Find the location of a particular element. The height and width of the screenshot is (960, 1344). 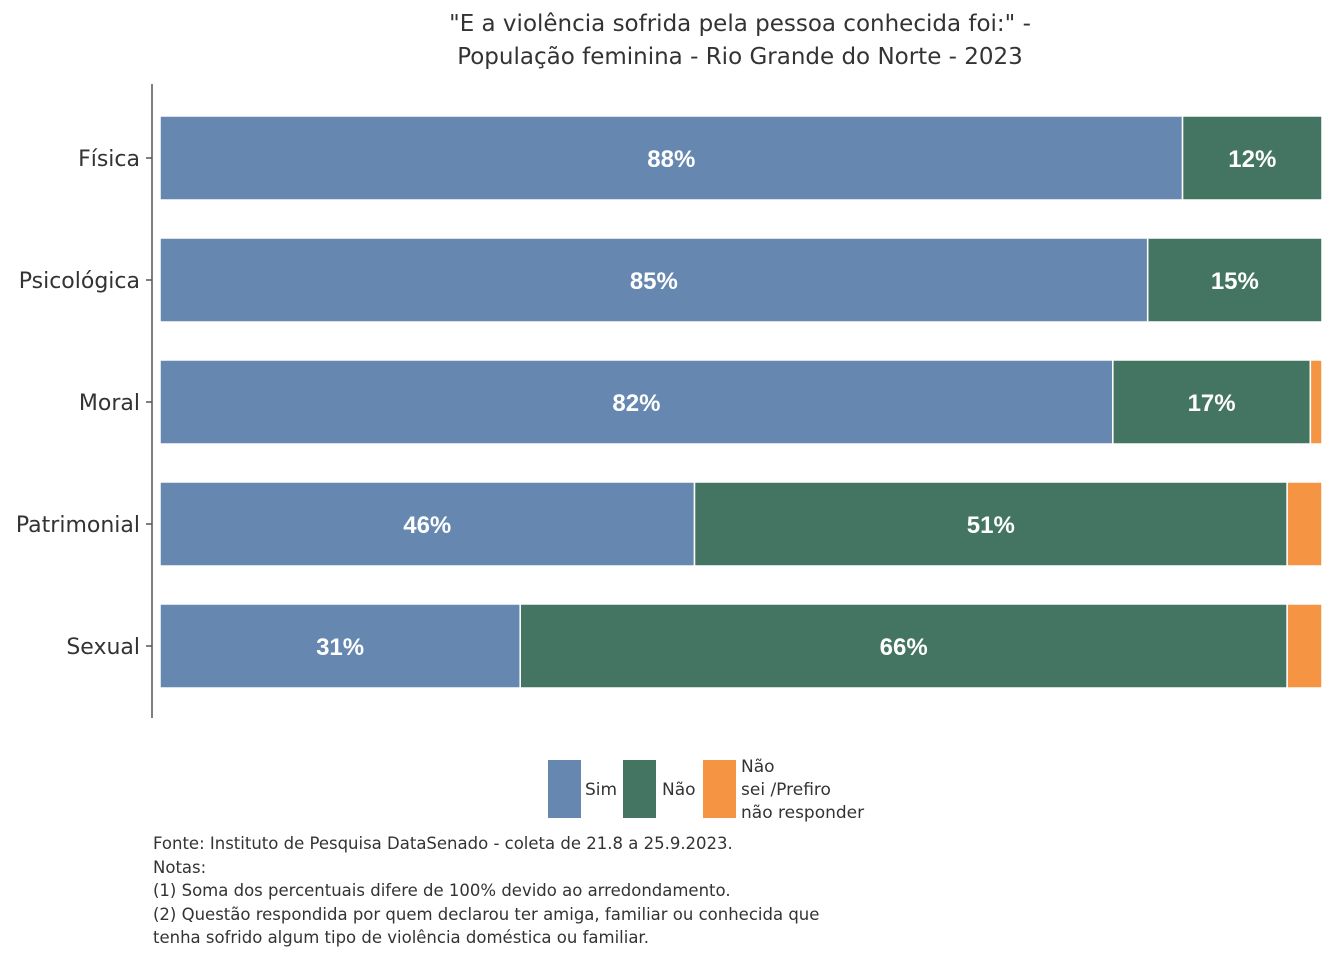

legend: Sim Não Não sei /Prefiro não responder is located at coordinates (706, 790).